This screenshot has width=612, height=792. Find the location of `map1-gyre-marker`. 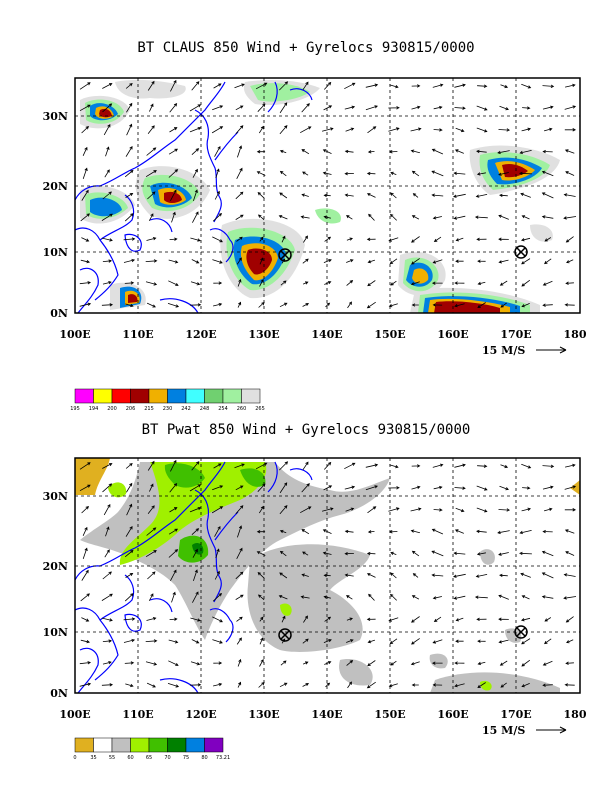

map1-gyre-marker is located at coordinates (521, 252).